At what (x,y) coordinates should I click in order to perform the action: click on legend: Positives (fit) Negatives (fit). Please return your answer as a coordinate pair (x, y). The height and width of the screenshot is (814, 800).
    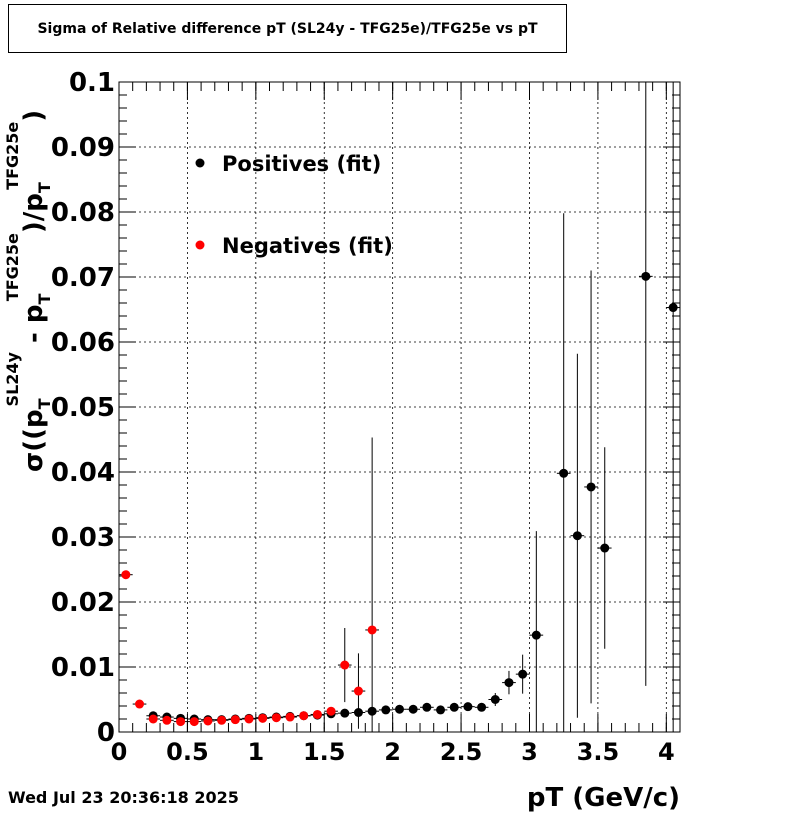
    Looking at the image, I should click on (294, 205).